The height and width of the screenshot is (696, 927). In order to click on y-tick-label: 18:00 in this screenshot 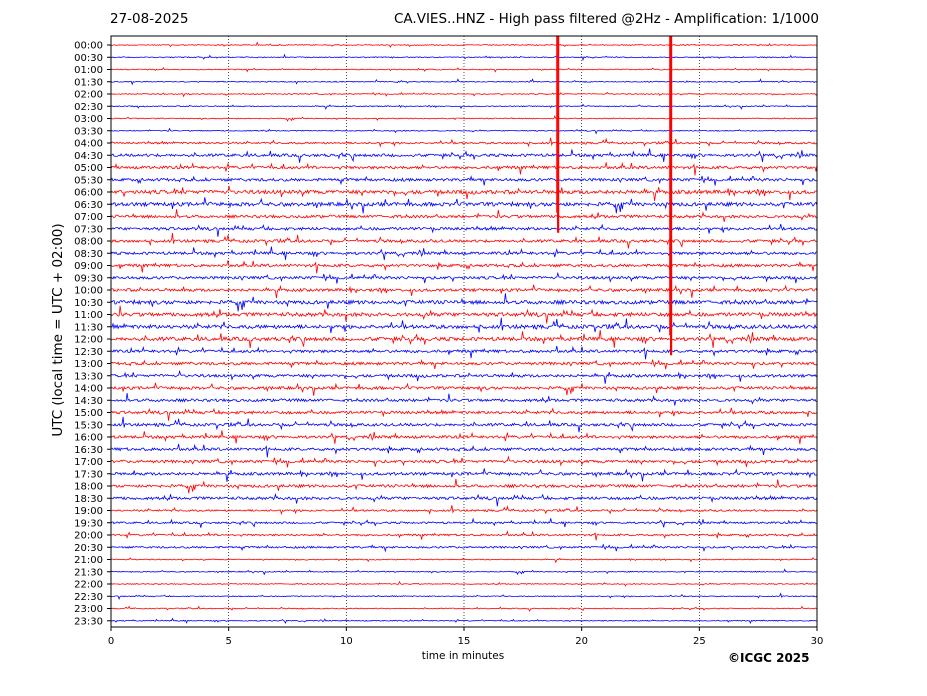, I will do `click(88, 487)`.